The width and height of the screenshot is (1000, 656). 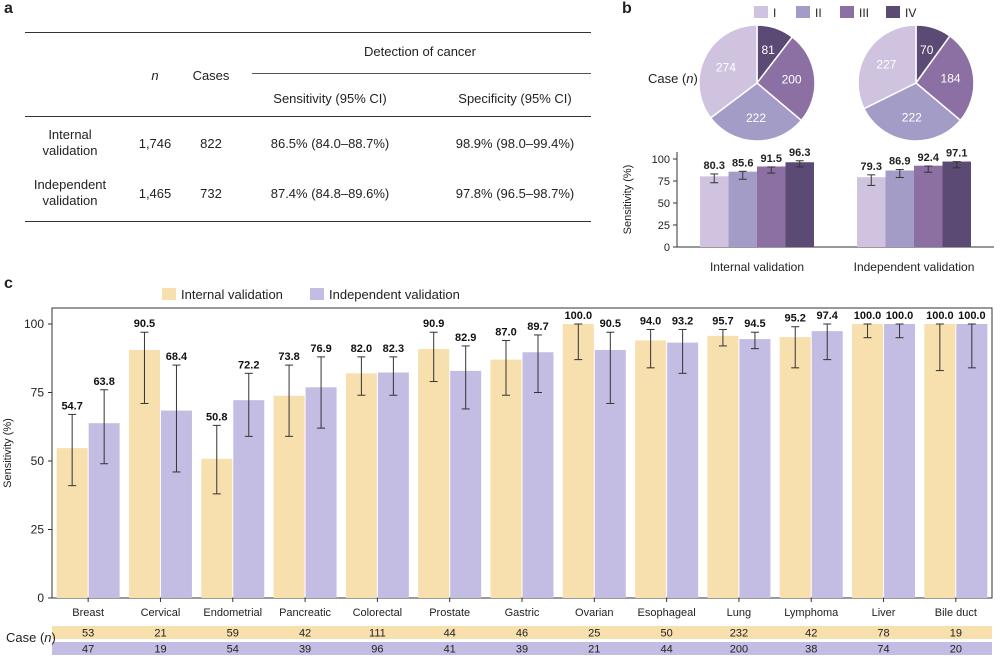 What do you see at coordinates (450, 650) in the screenshot?
I see `case-count: 41` at bounding box center [450, 650].